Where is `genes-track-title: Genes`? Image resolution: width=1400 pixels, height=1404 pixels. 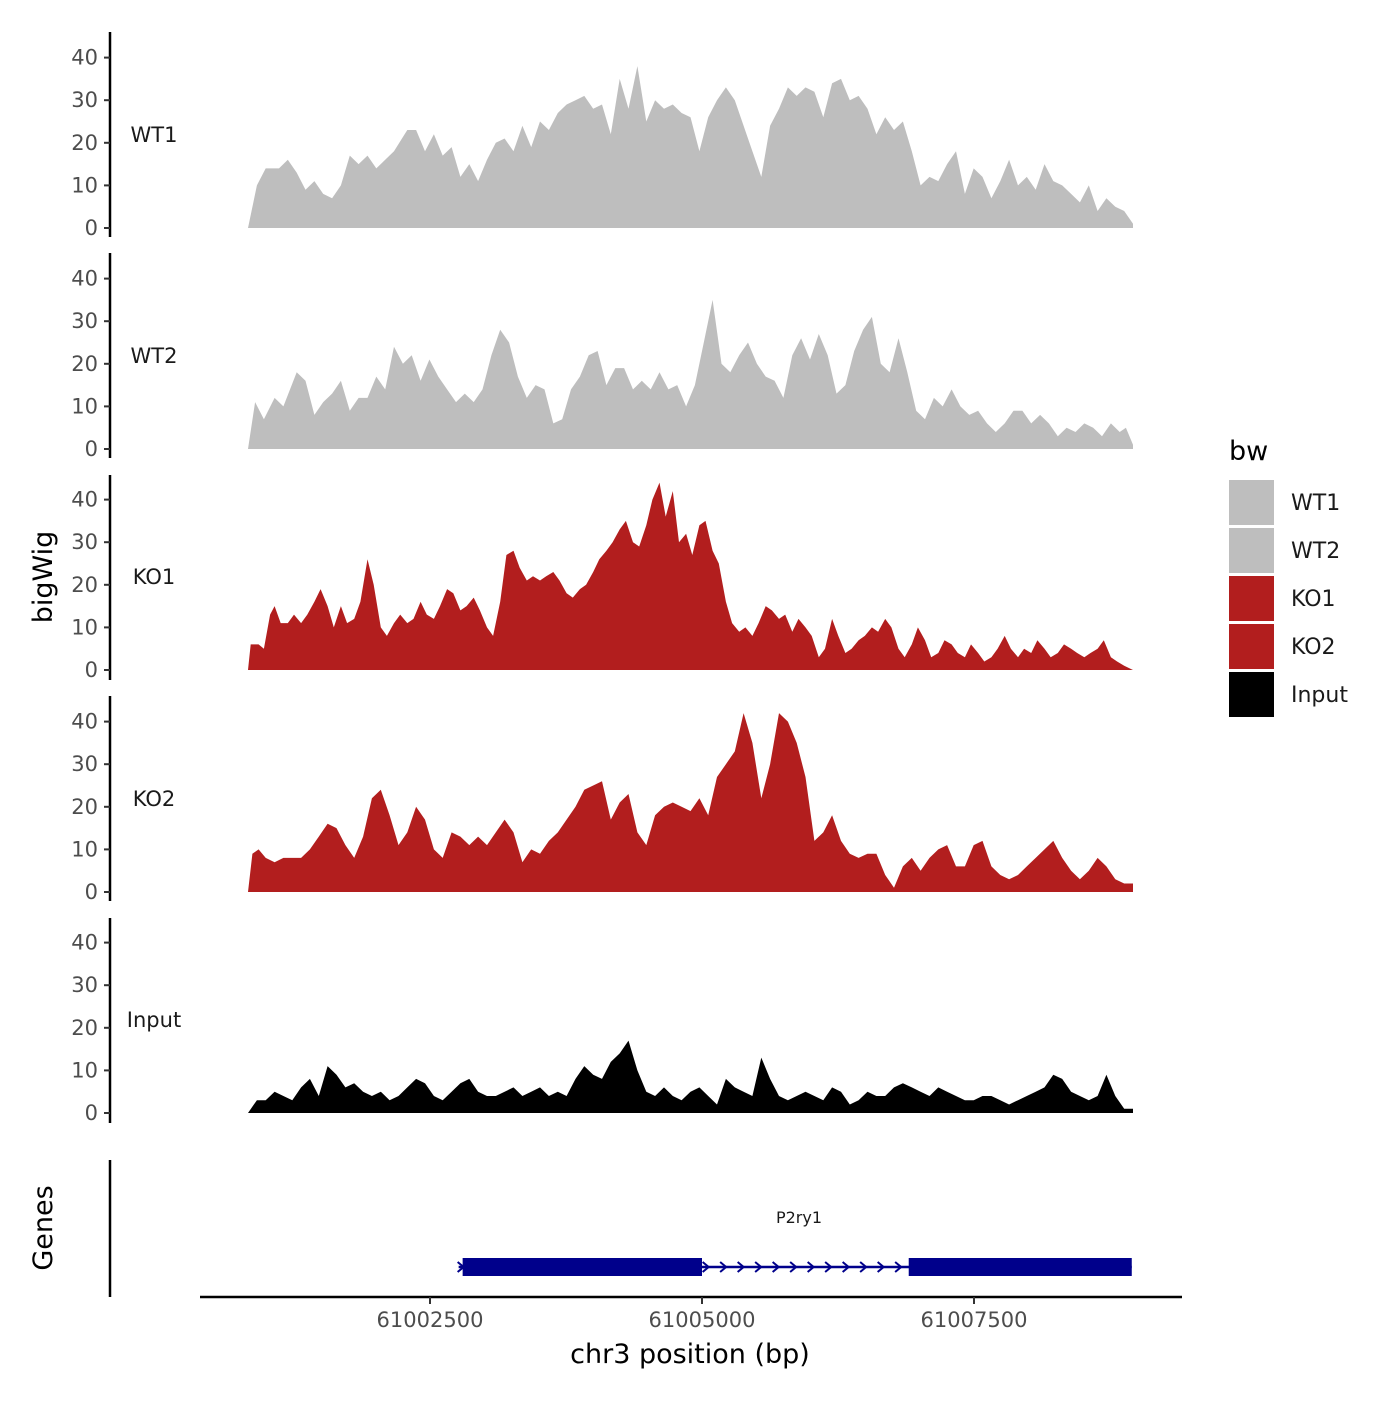
genes-track-title: Genes is located at coordinates (43, 1227).